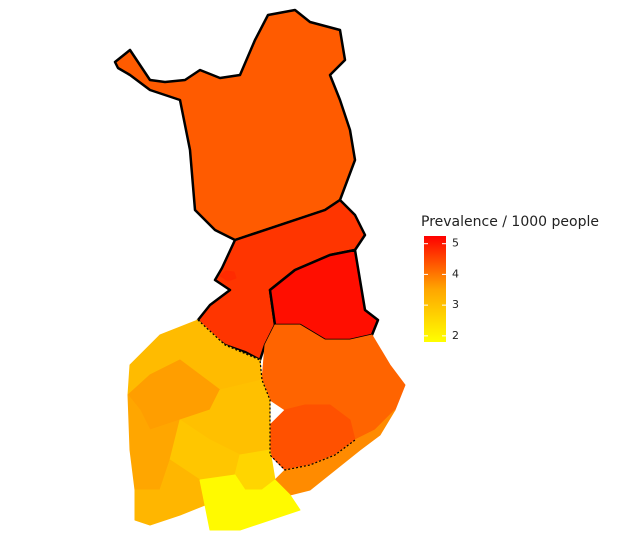 The width and height of the screenshot is (638, 550). I want to click on tick-label: 3, so click(455, 304).